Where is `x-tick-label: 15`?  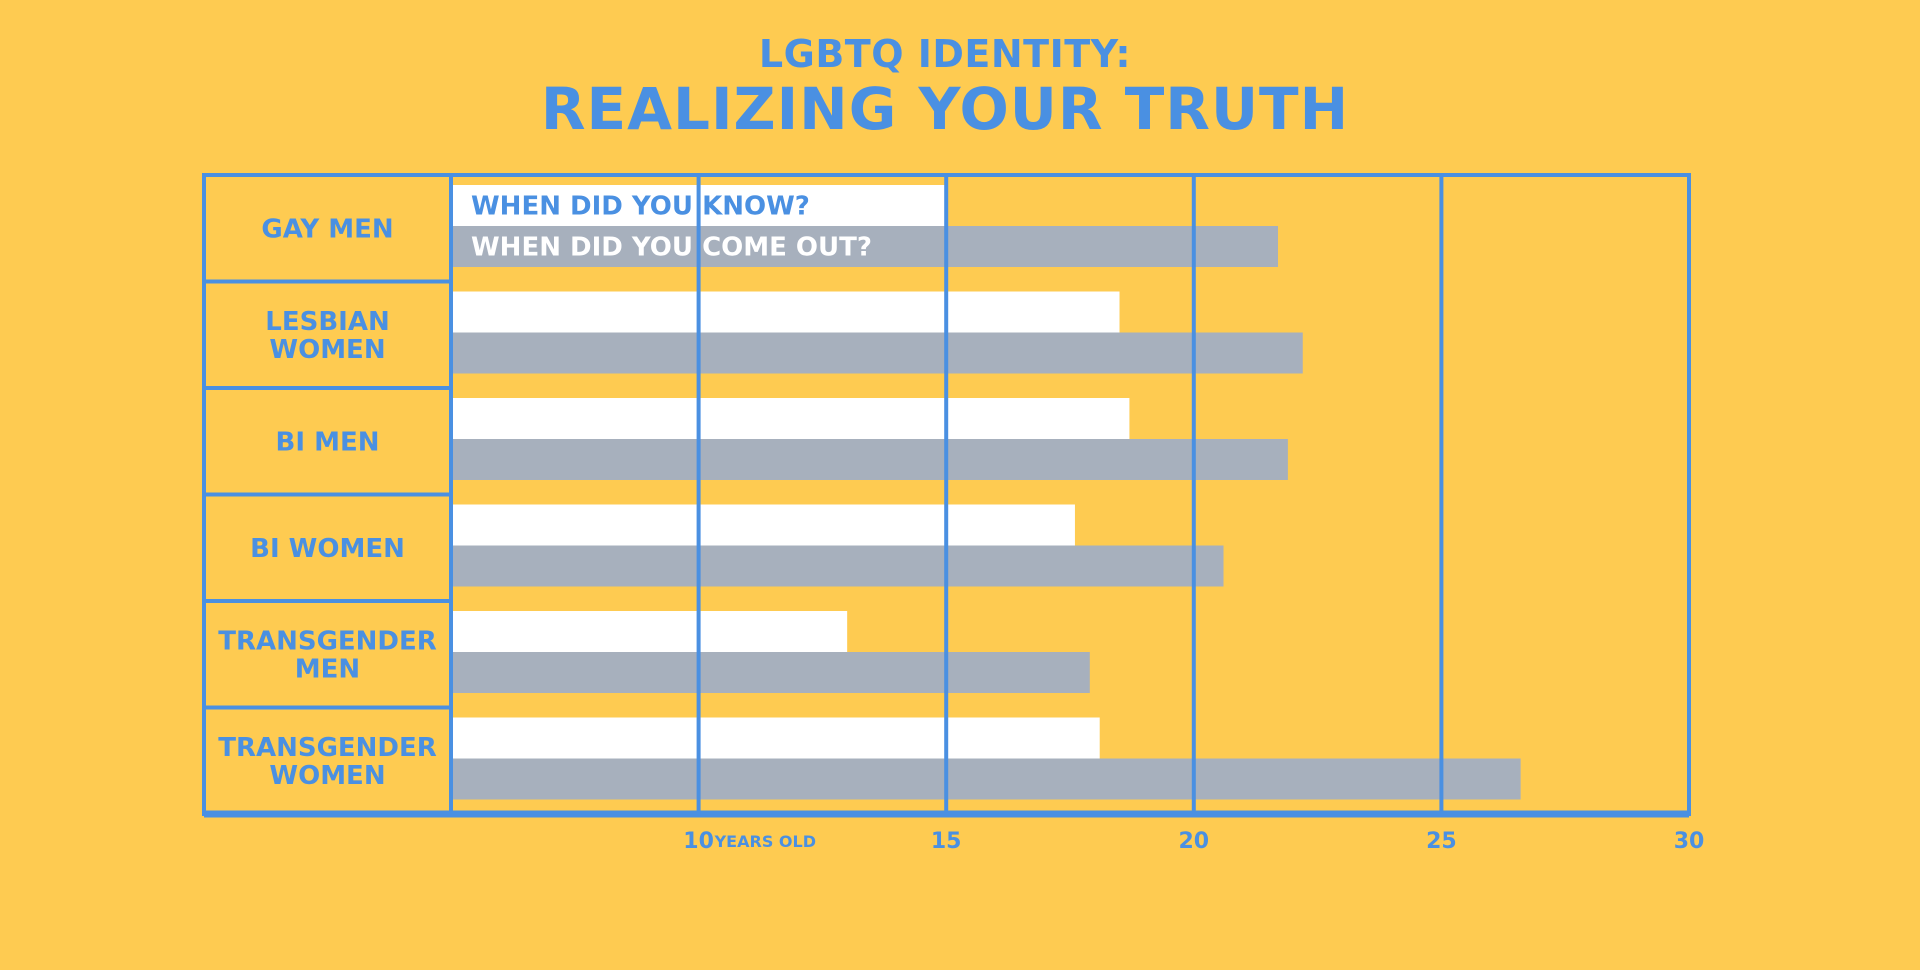
x-tick-label: 15 is located at coordinates (946, 841).